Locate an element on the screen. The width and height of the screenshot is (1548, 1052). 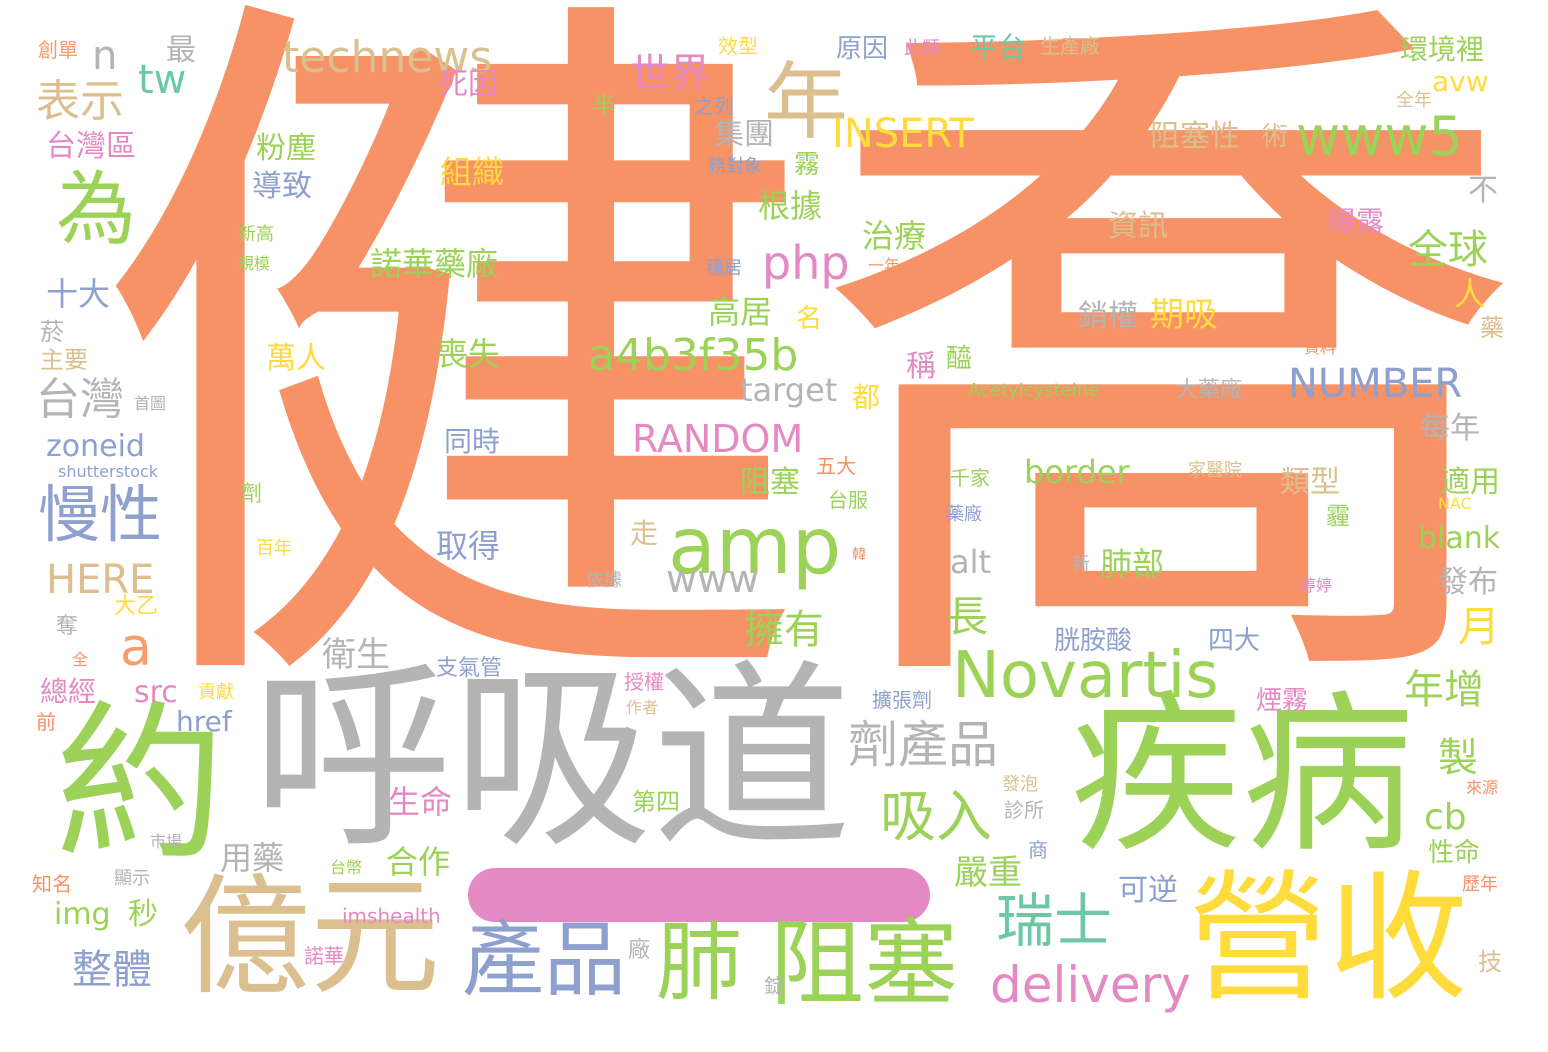
word: 性命 is located at coordinates (1454, 853).